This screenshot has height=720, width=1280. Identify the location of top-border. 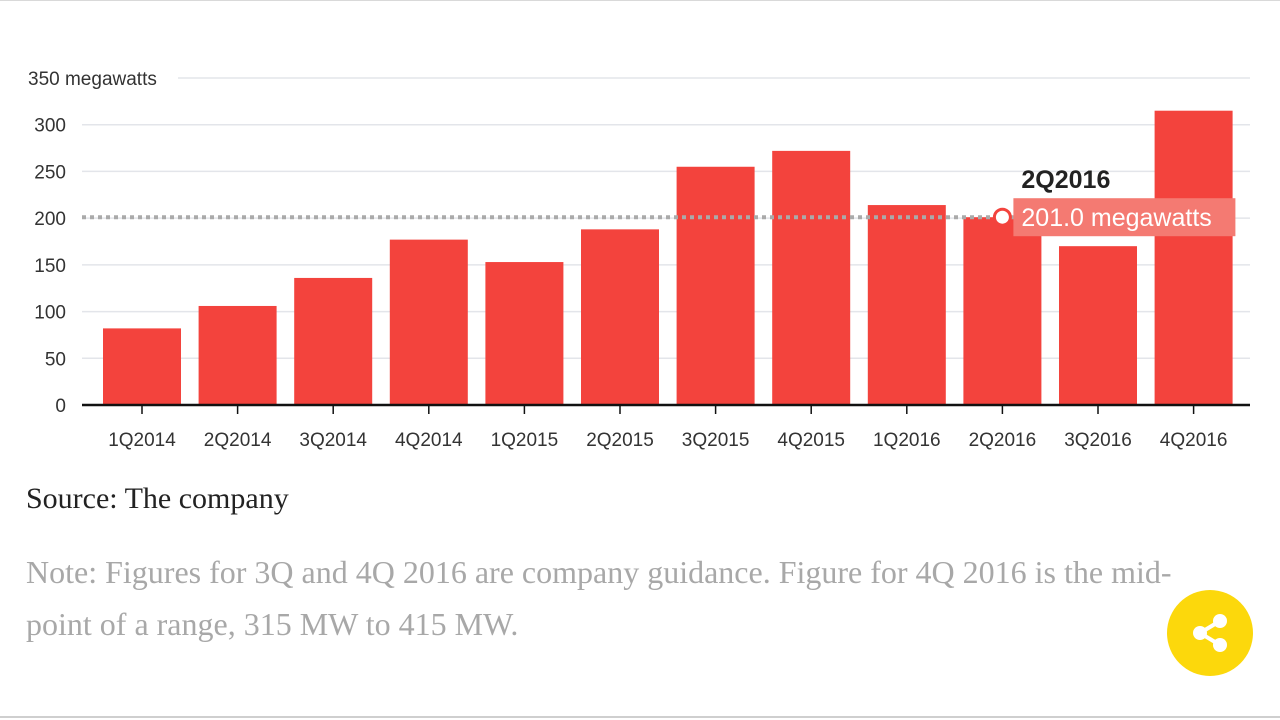
(640, 0).